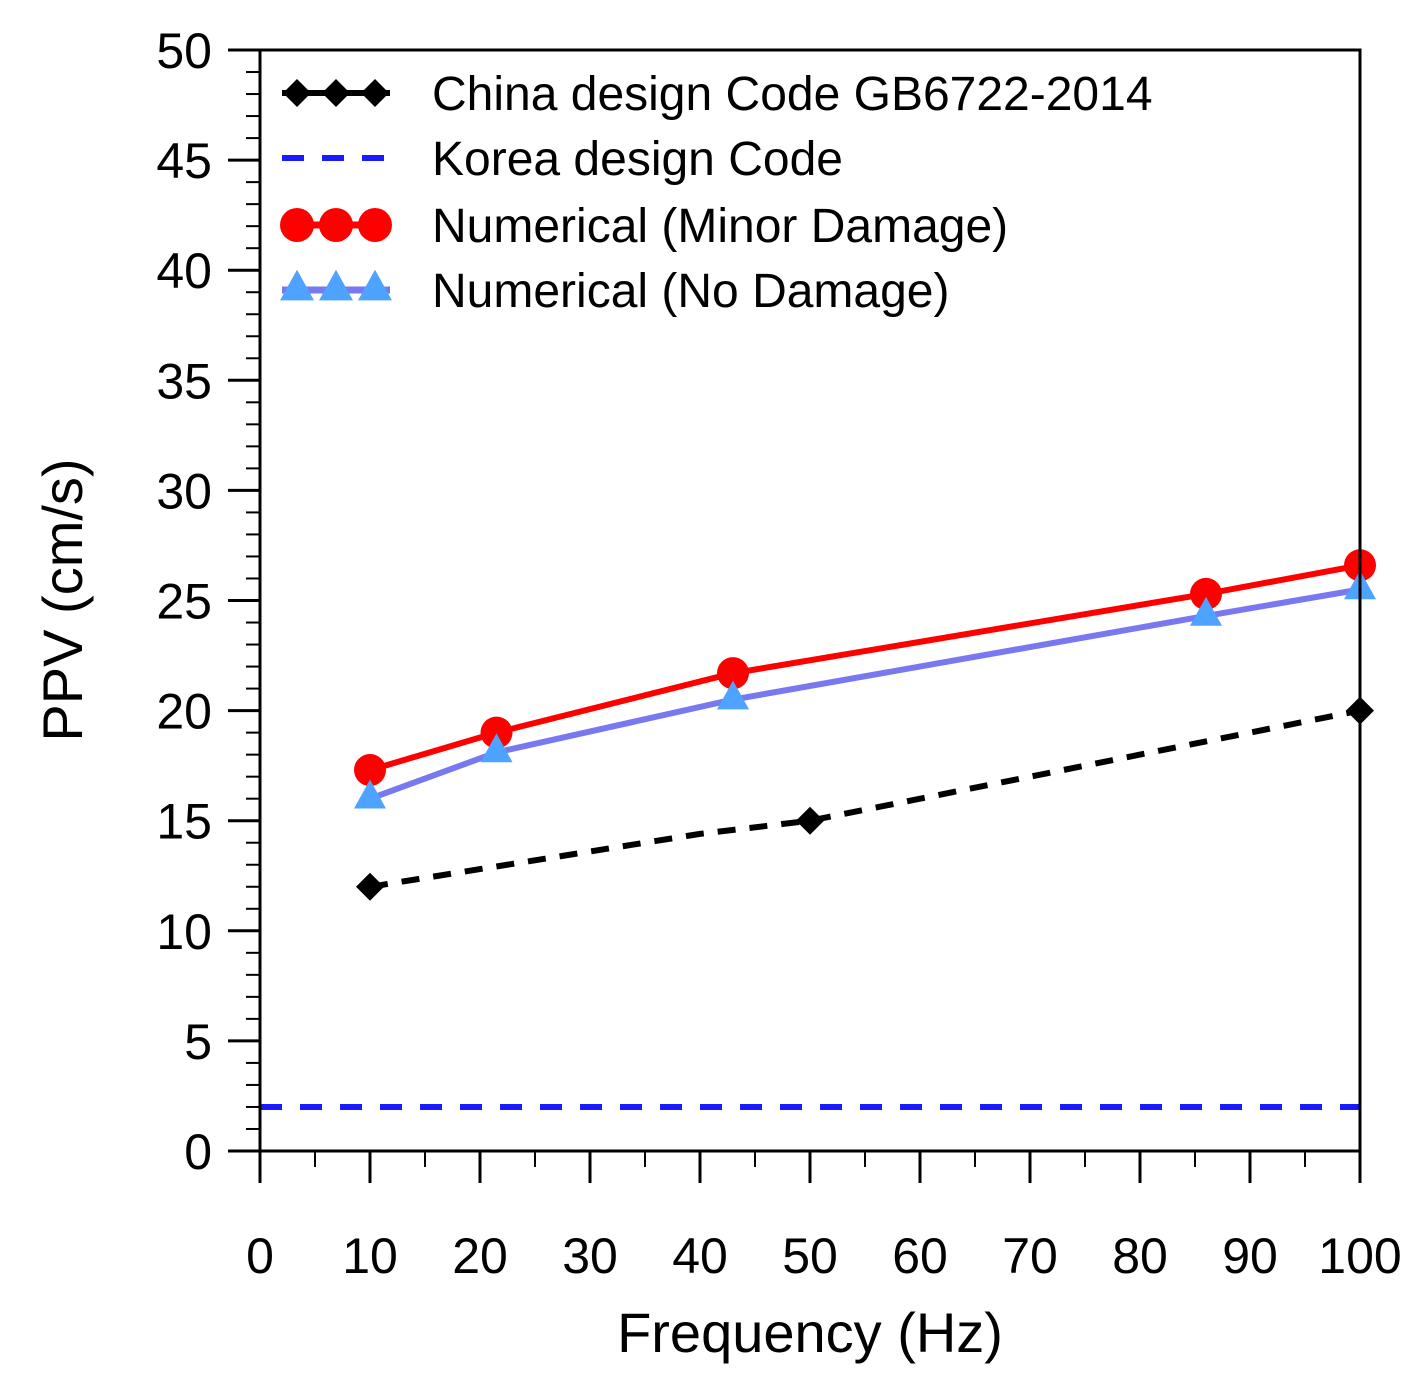  Describe the element at coordinates (637, 159) in the screenshot. I see `legend-label-korea: Korea design Code` at that location.